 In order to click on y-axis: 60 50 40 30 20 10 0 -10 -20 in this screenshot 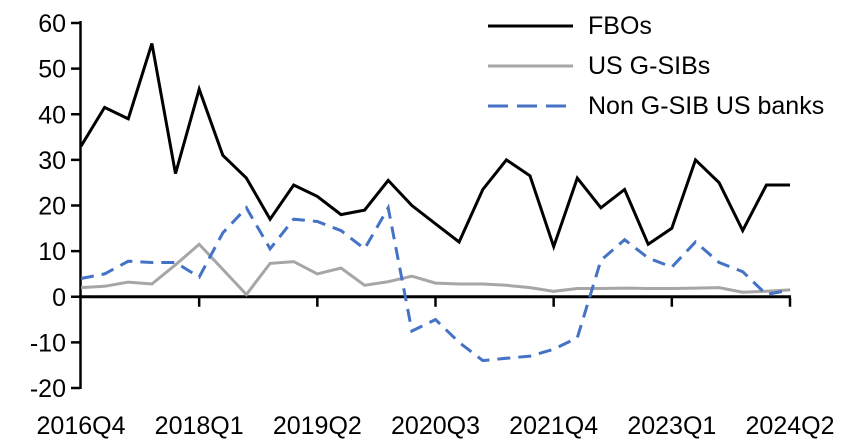, I will do `click(56, 206)`.